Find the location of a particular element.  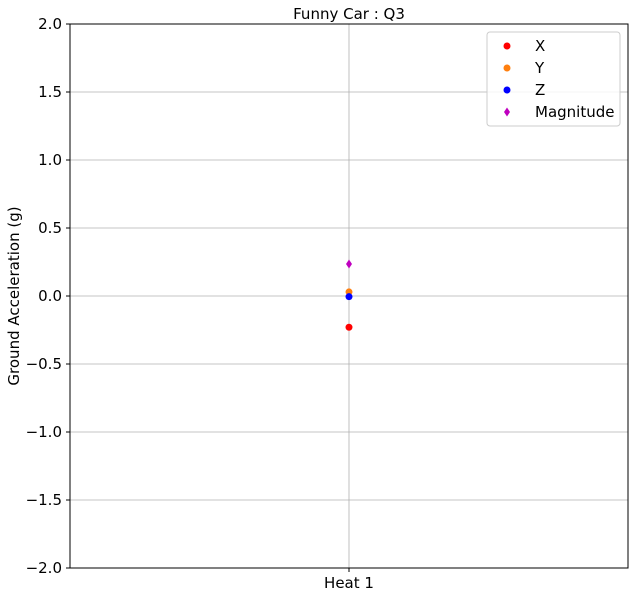

point-z is located at coordinates (349, 297).